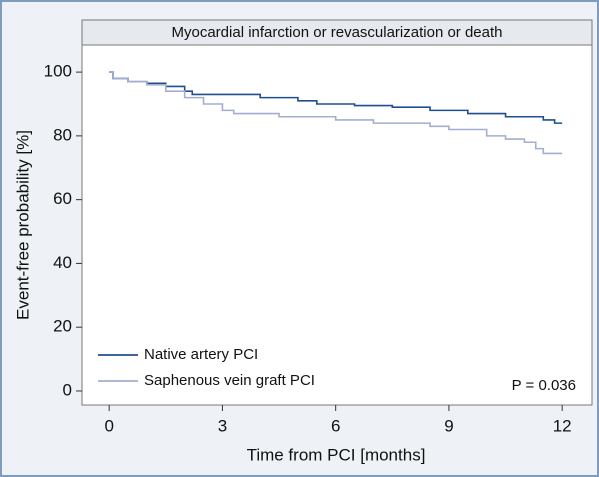 The height and width of the screenshot is (477, 599). Describe the element at coordinates (335, 425) in the screenshot. I see `x-tick-label: 6` at that location.